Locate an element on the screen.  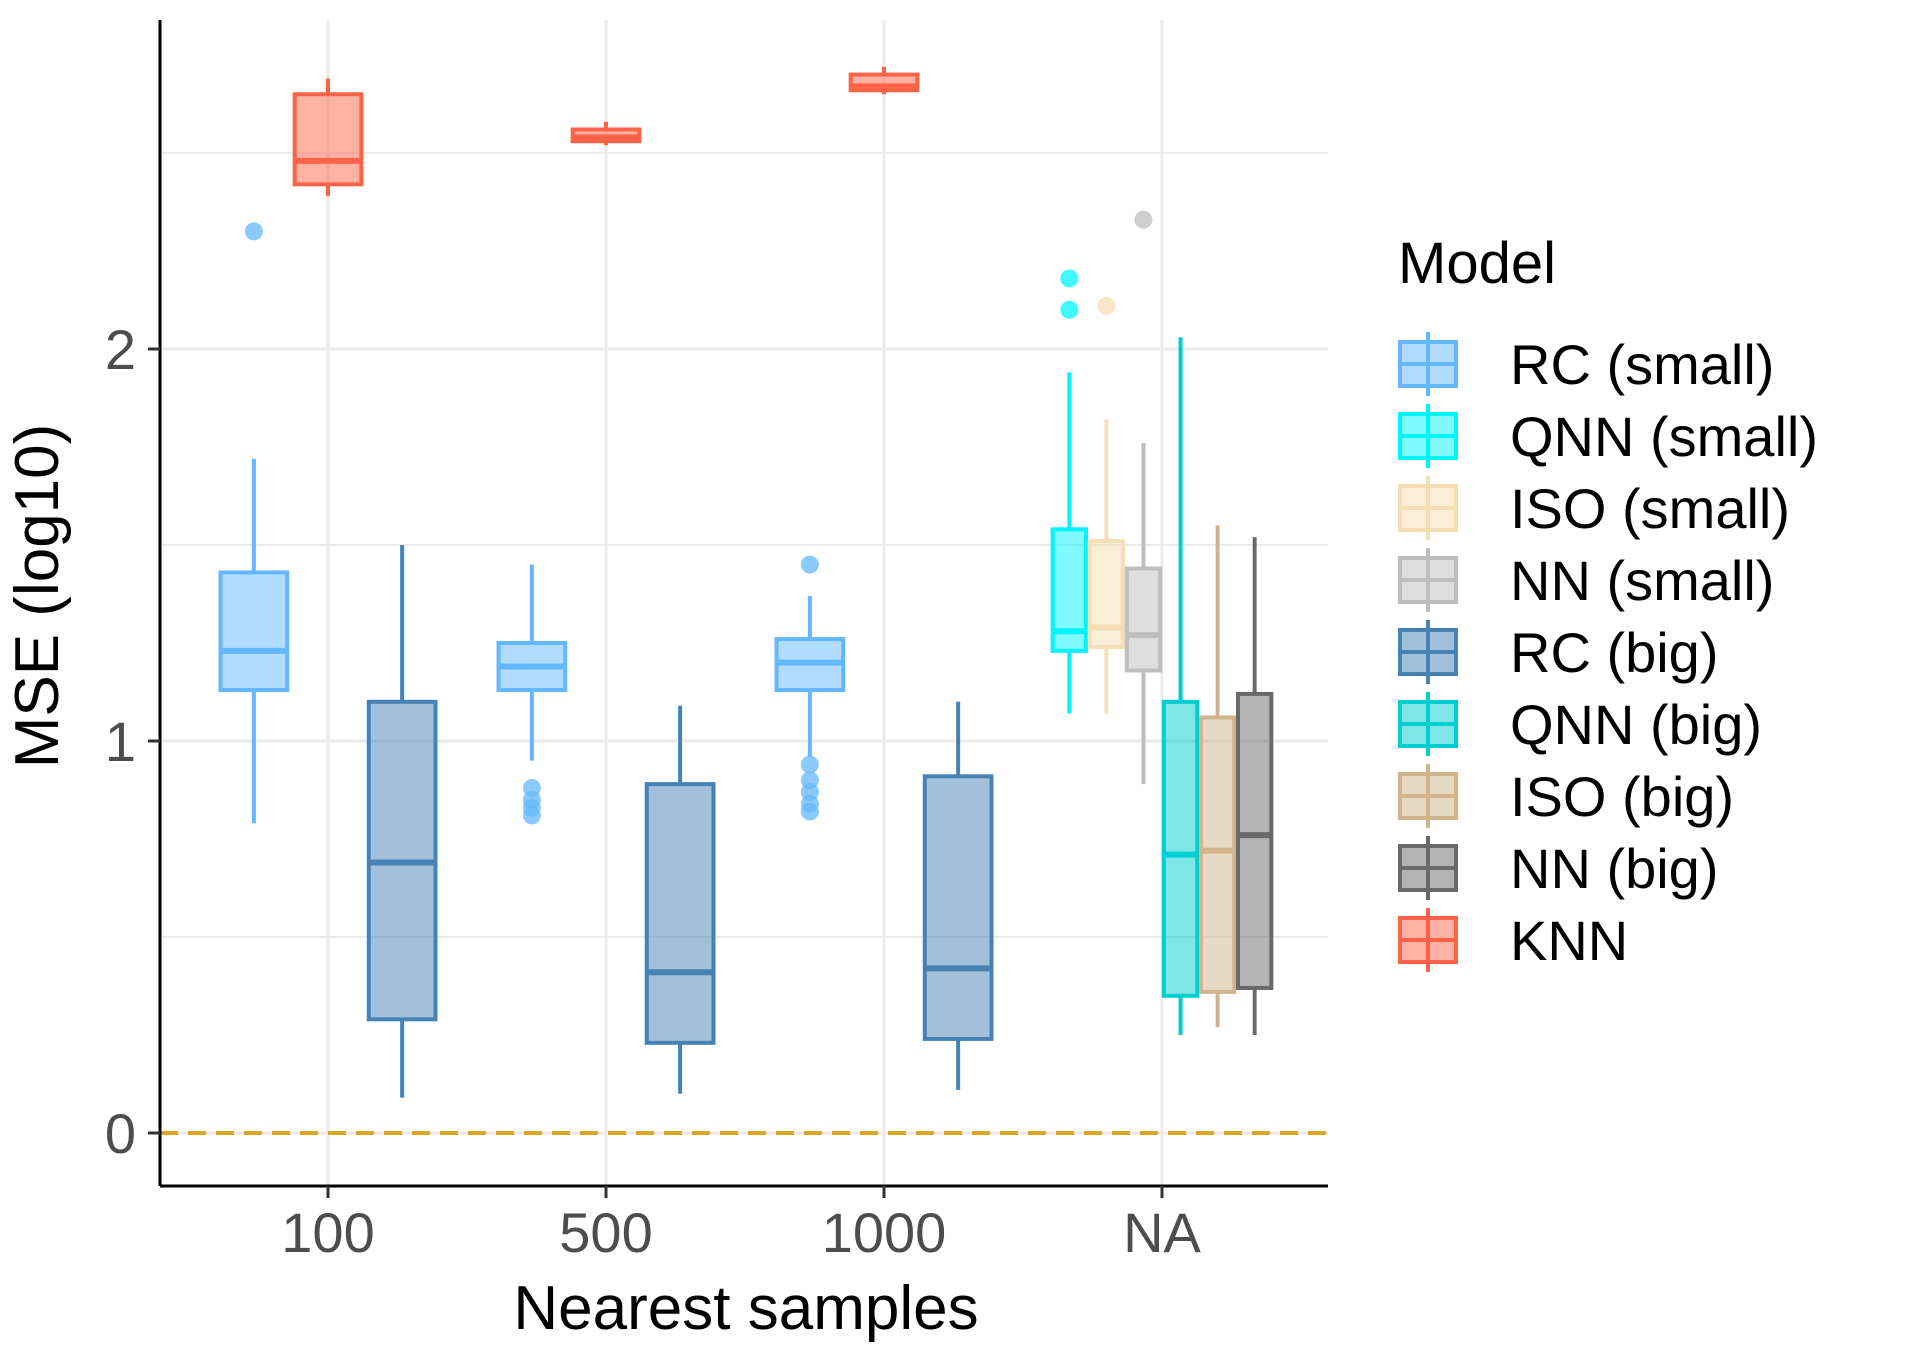
legend-item: QNN (small) is located at coordinates (1608, 436).